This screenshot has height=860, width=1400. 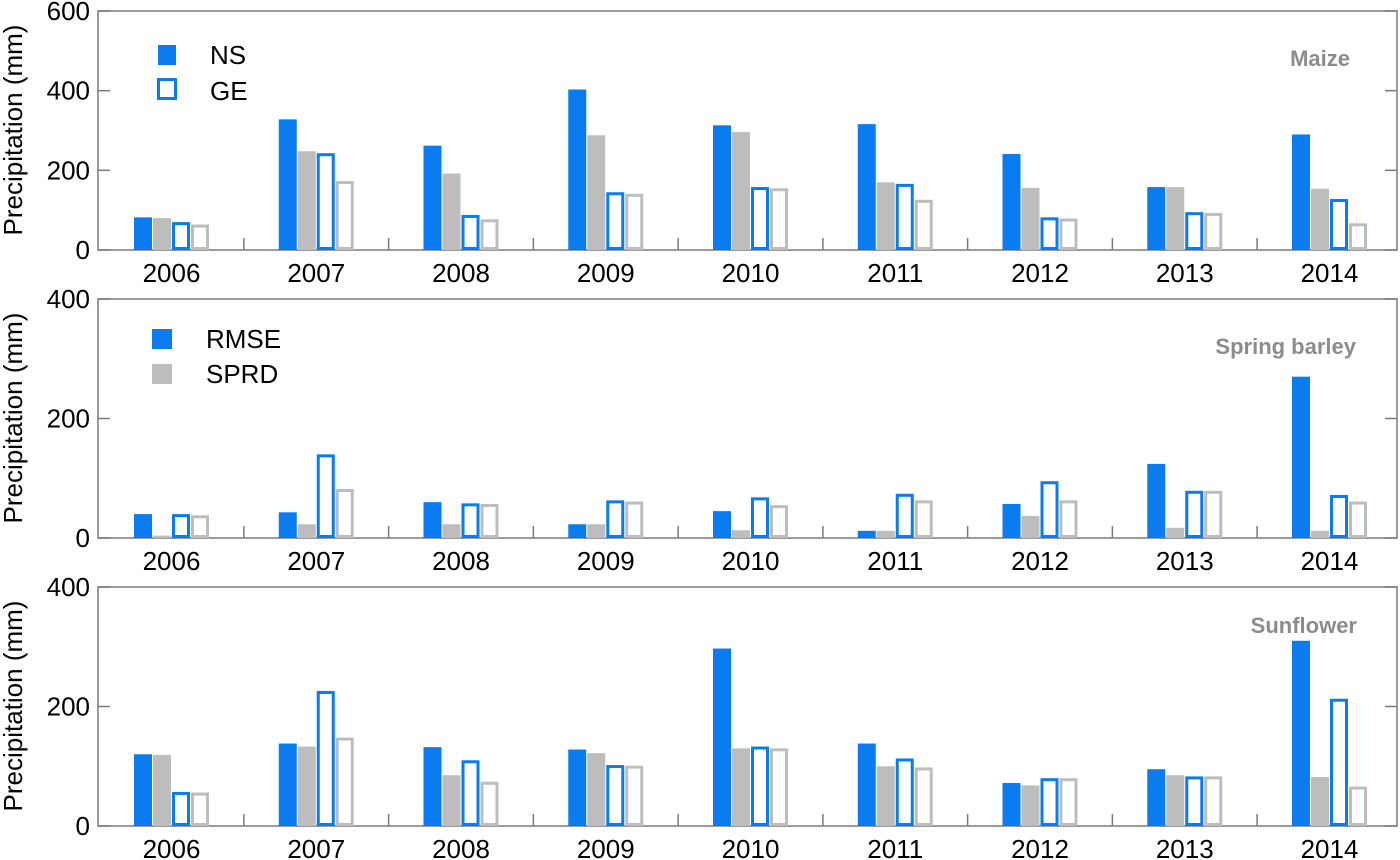 I want to click on maize-bar-2007-ge-sprd, so click(x=344, y=215).